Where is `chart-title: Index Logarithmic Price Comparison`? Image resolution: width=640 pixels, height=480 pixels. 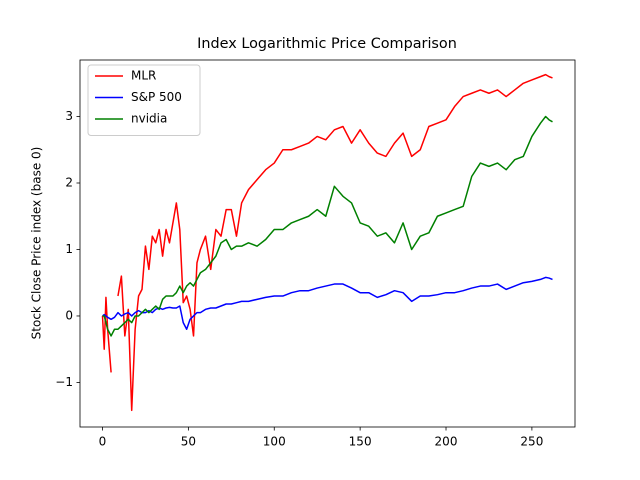
chart-title: Index Logarithmic Price Comparison is located at coordinates (327, 44).